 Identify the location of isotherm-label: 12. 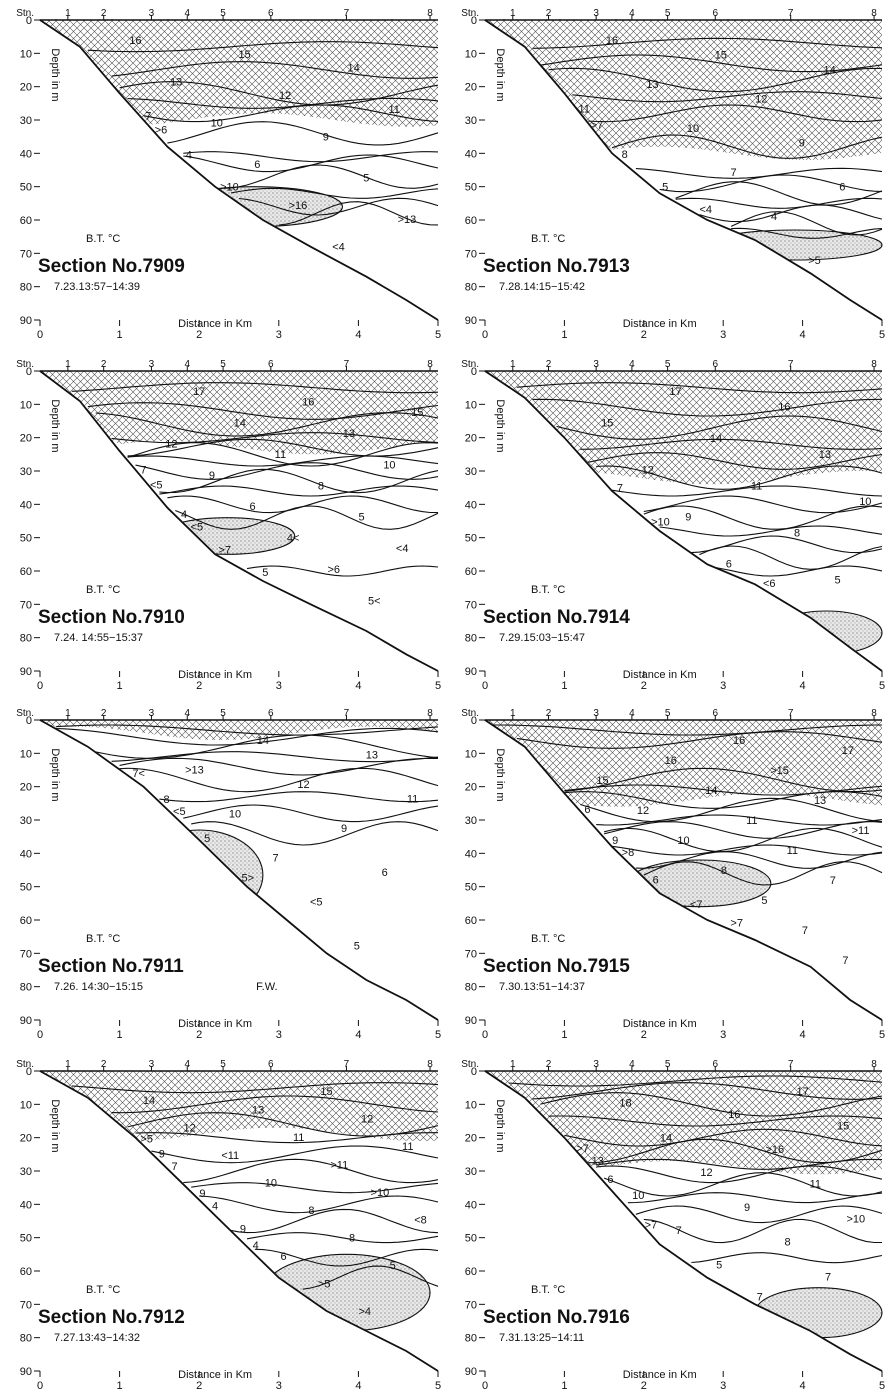
(367, 1120).